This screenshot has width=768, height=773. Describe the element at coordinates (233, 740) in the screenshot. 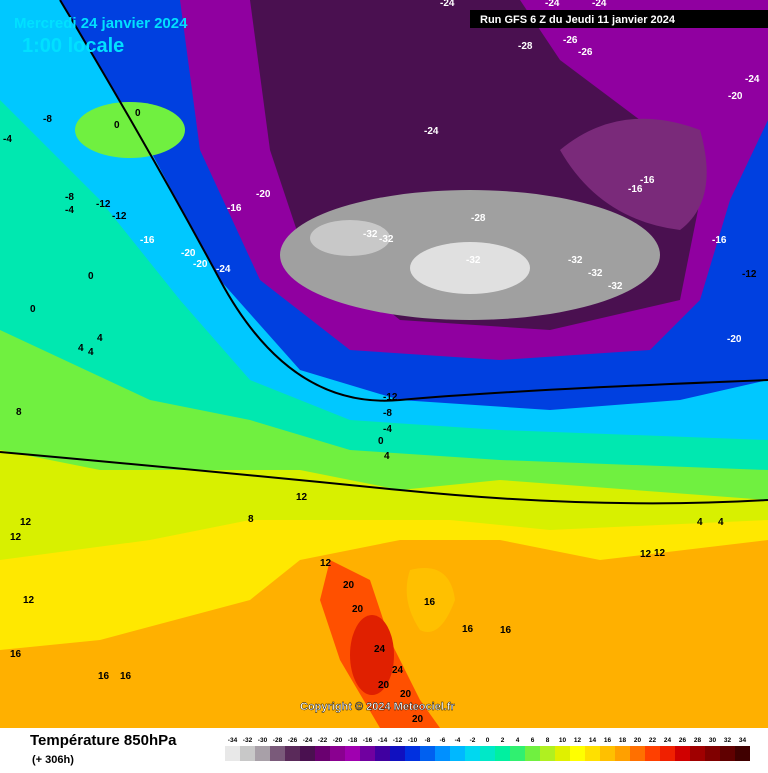

I see `scale-label: -34` at that location.